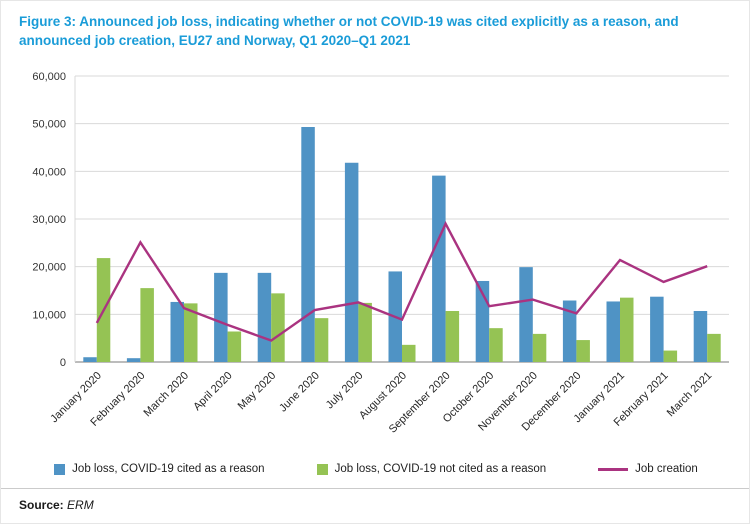  What do you see at coordinates (80, 505) in the screenshot?
I see `source-value: ERM` at bounding box center [80, 505].